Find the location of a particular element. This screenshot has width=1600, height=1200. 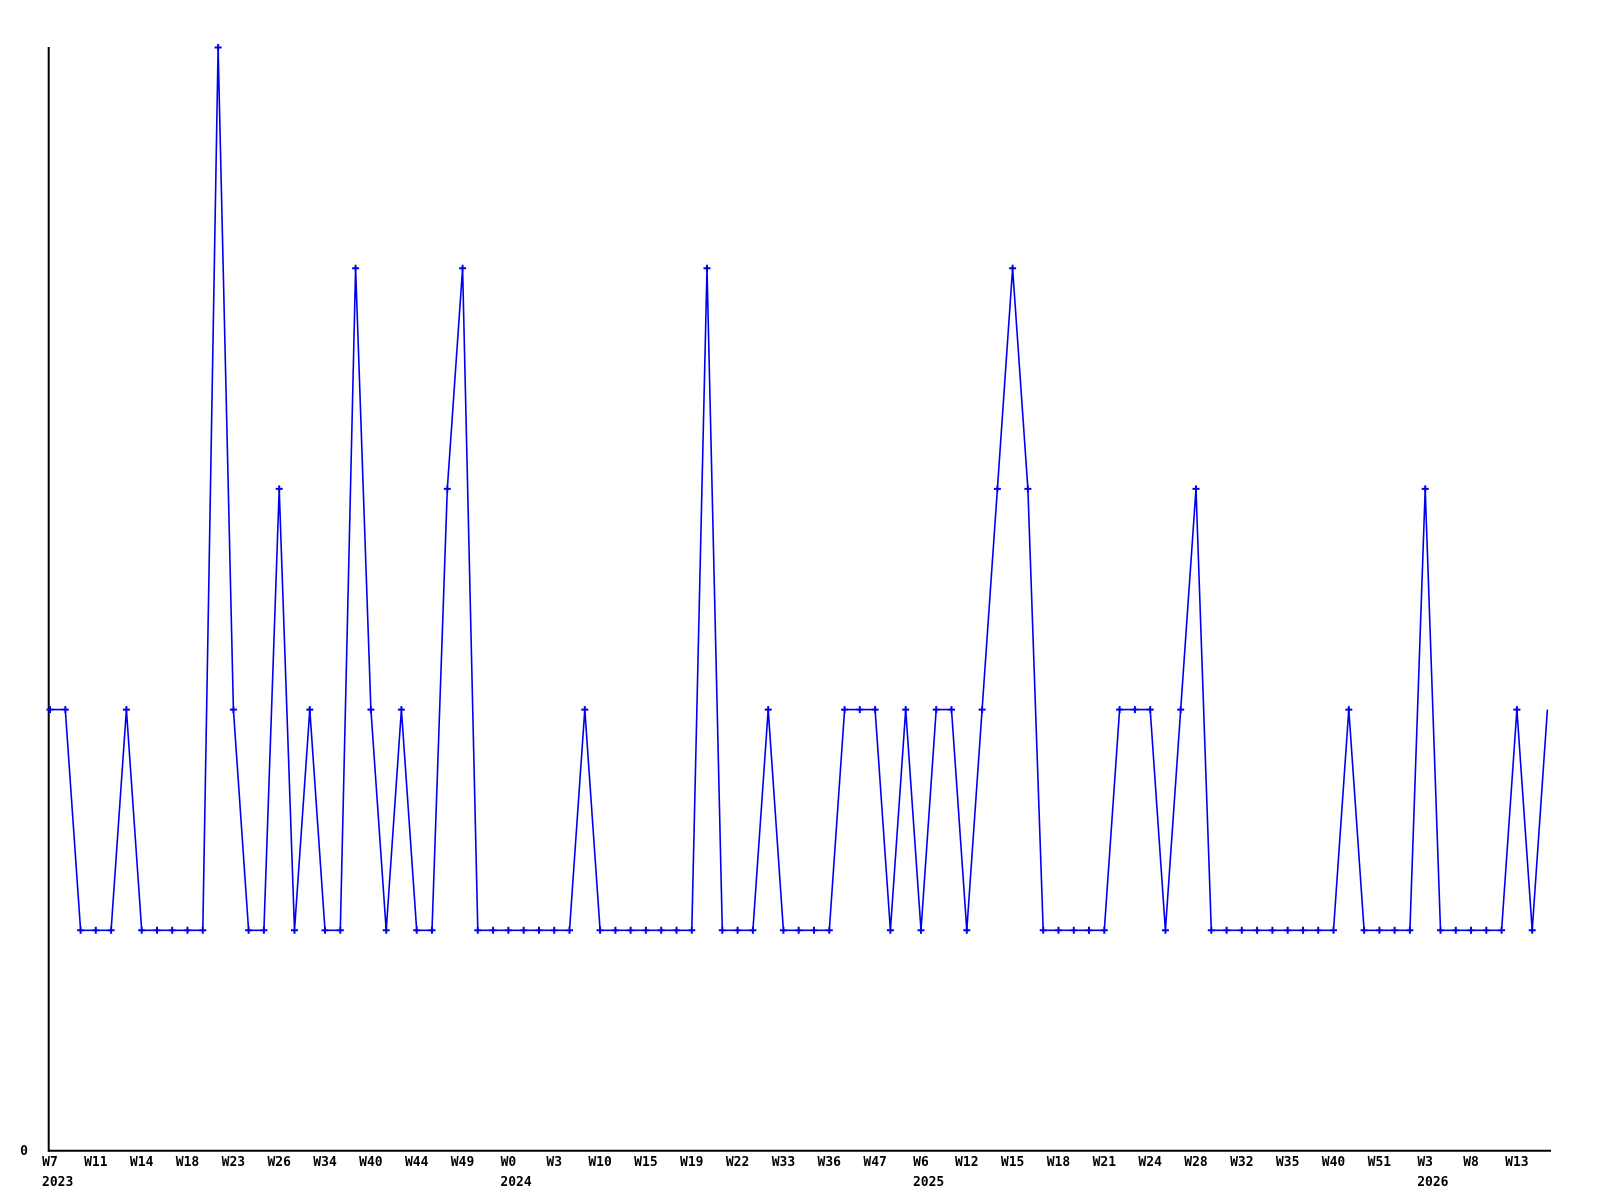

x-tick-label: W12 is located at coordinates (967, 1162).